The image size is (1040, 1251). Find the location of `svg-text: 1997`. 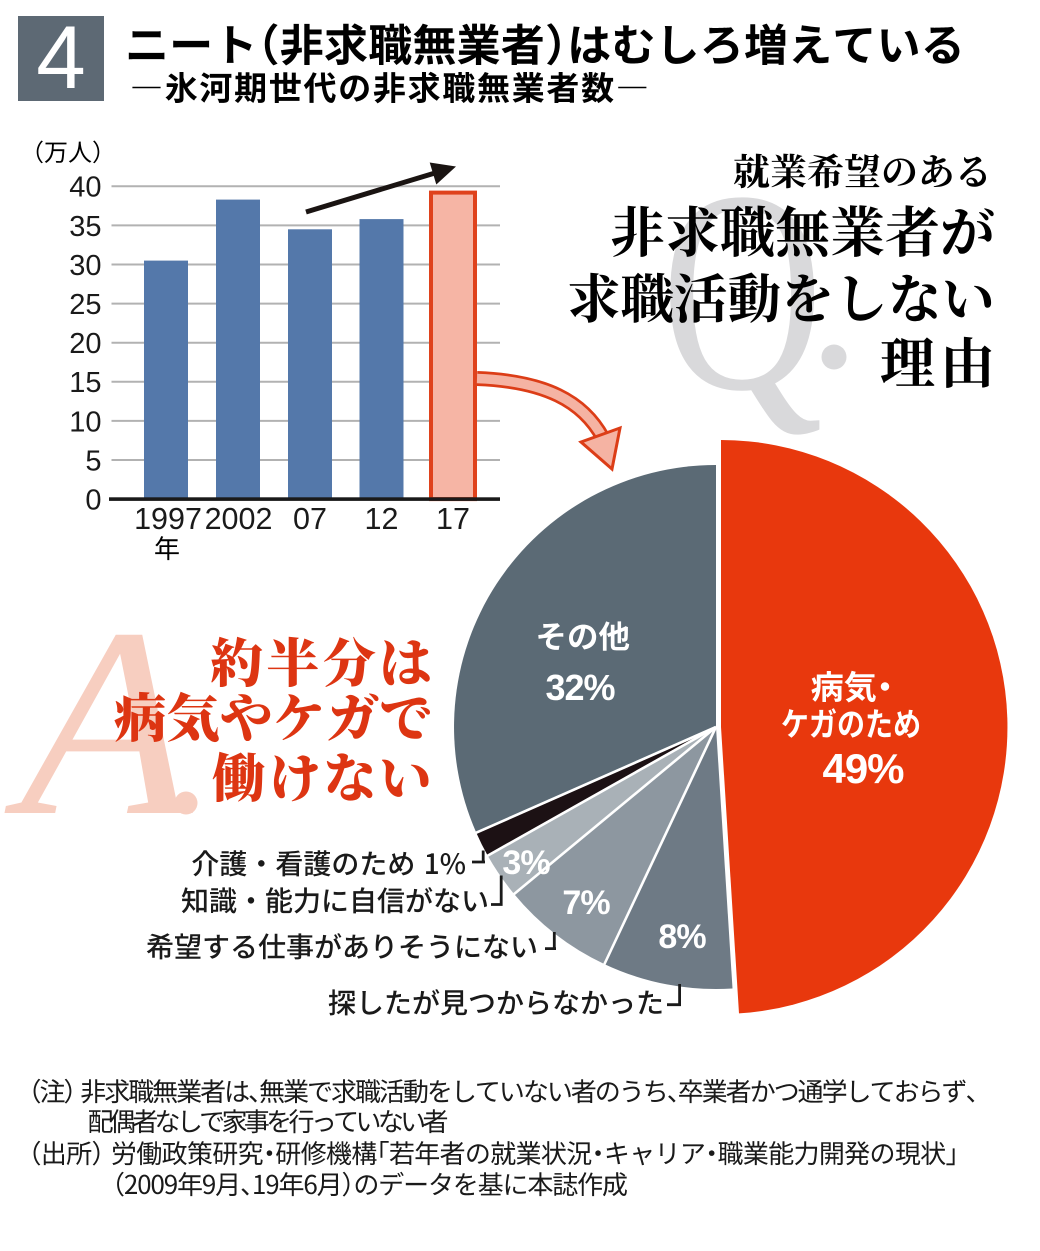

svg-text: 1997 is located at coordinates (168, 519).